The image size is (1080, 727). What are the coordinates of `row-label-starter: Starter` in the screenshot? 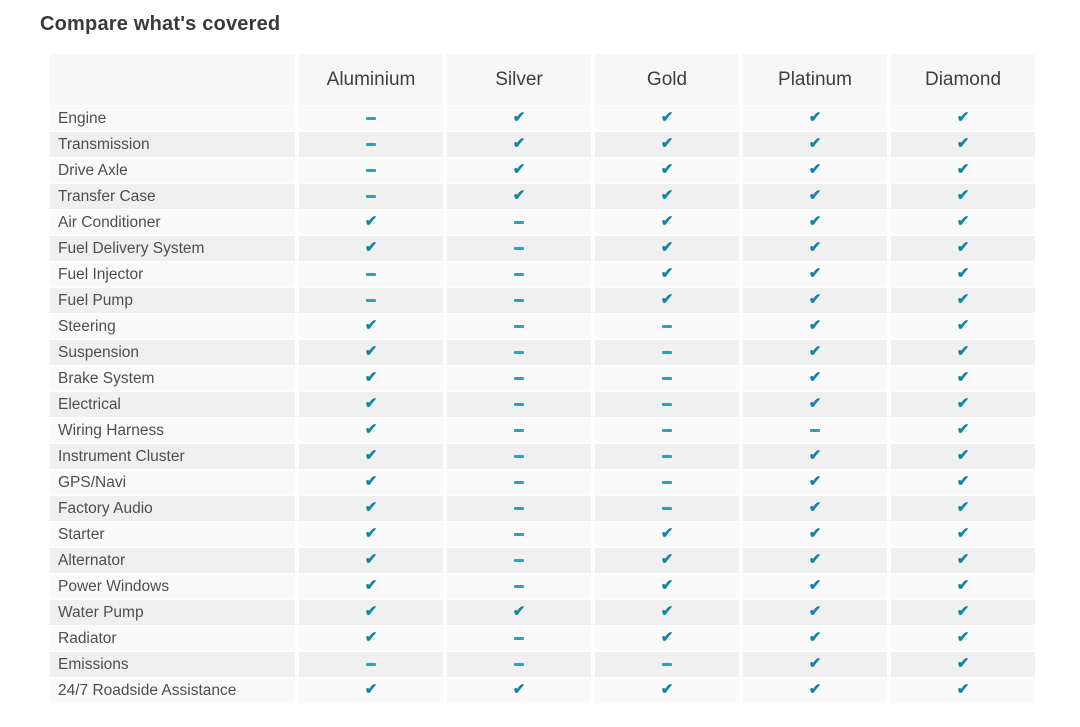 It's located at (172, 534).